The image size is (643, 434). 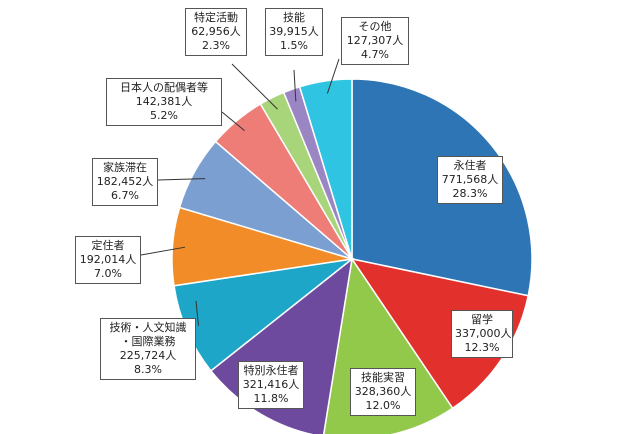 I want to click on slice-label: 技能 39,915人 1.5%, so click(x=294, y=32).